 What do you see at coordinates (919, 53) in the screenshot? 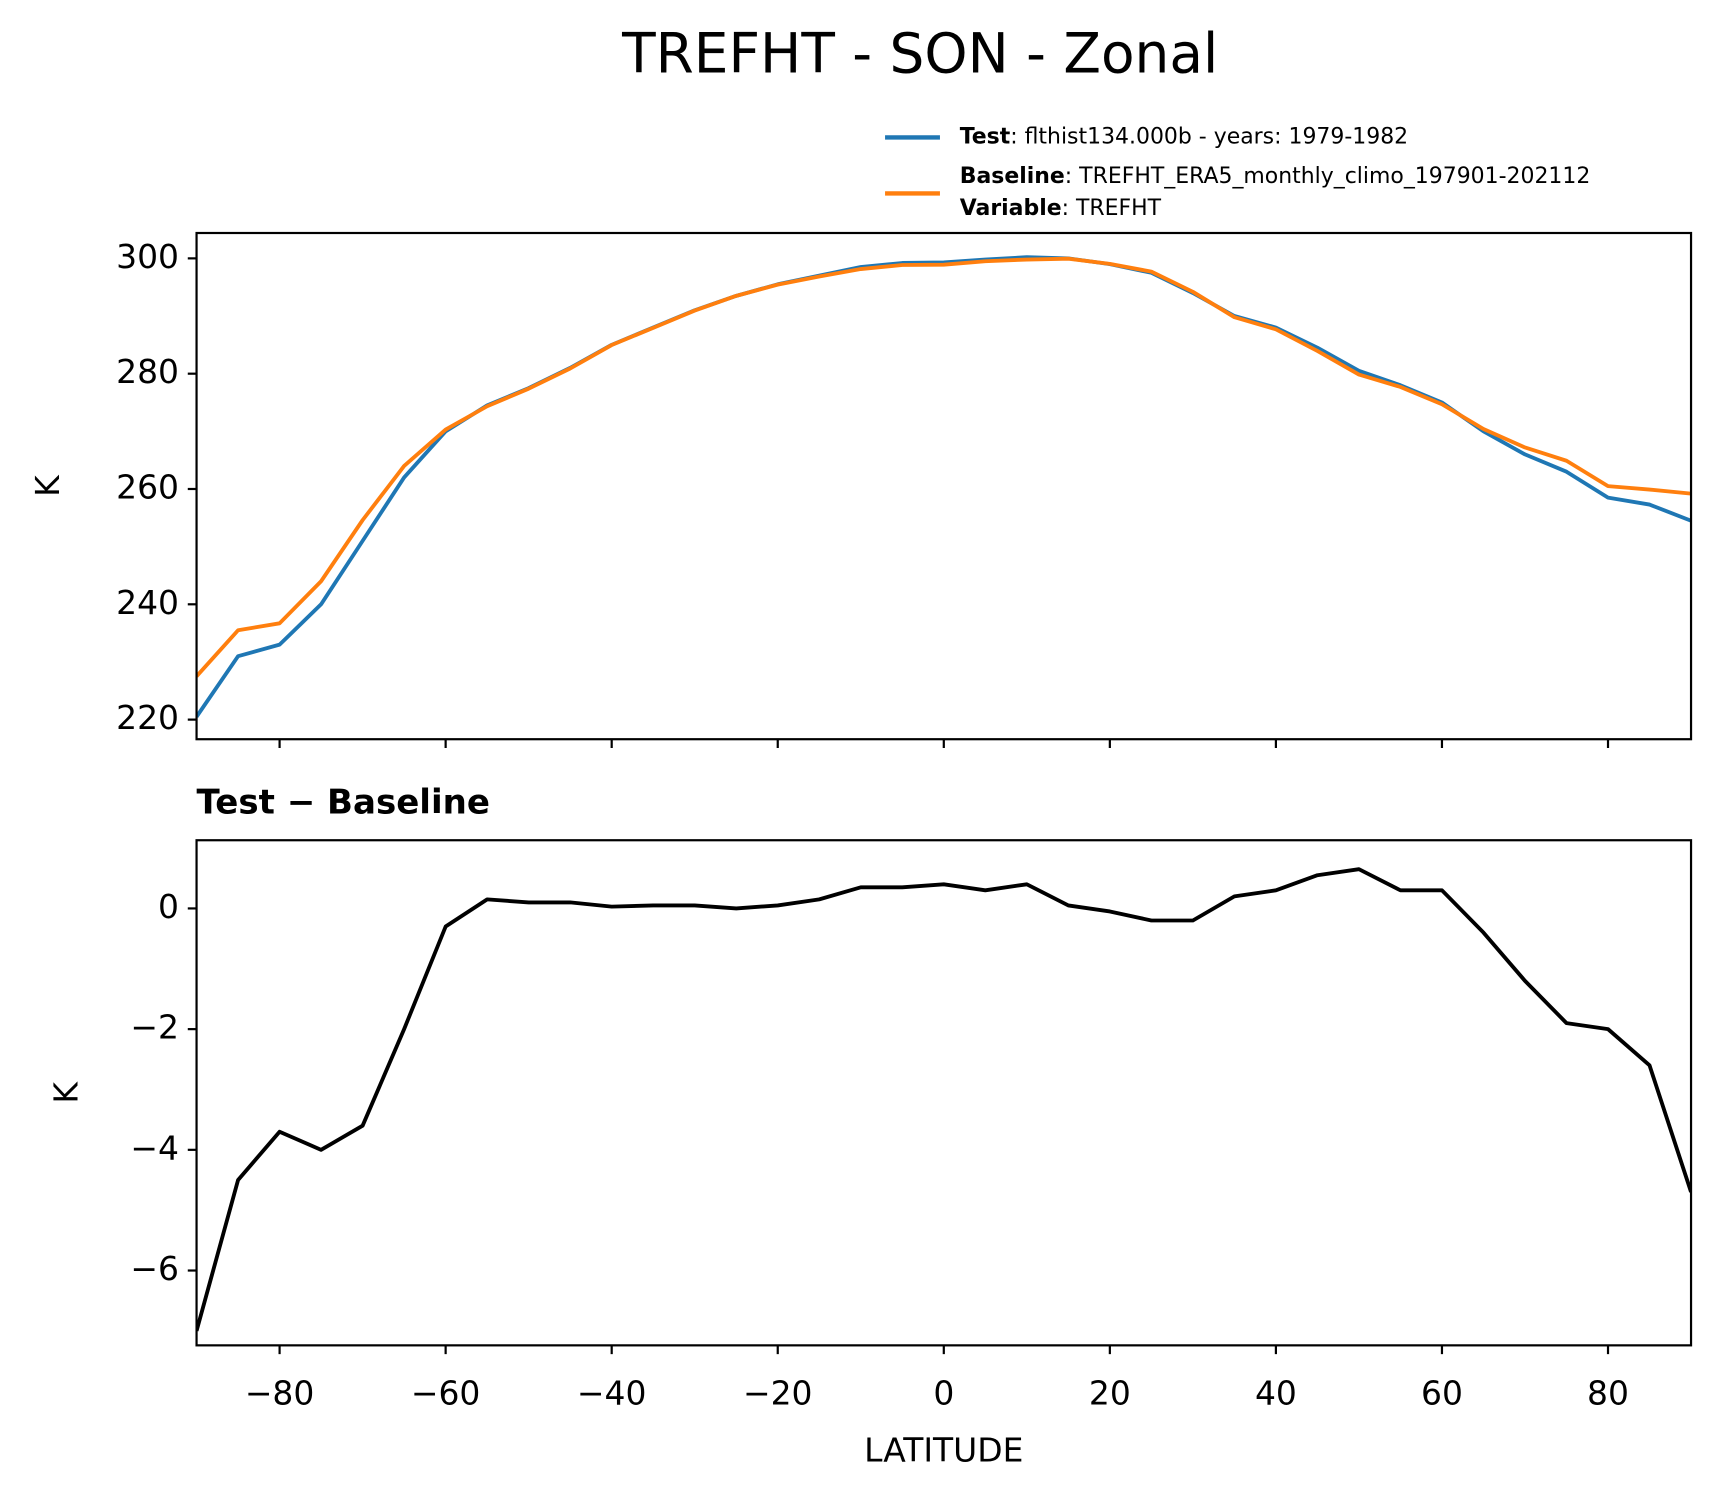
I see `chart-title: TREFHT - SON - Zonal` at bounding box center [919, 53].